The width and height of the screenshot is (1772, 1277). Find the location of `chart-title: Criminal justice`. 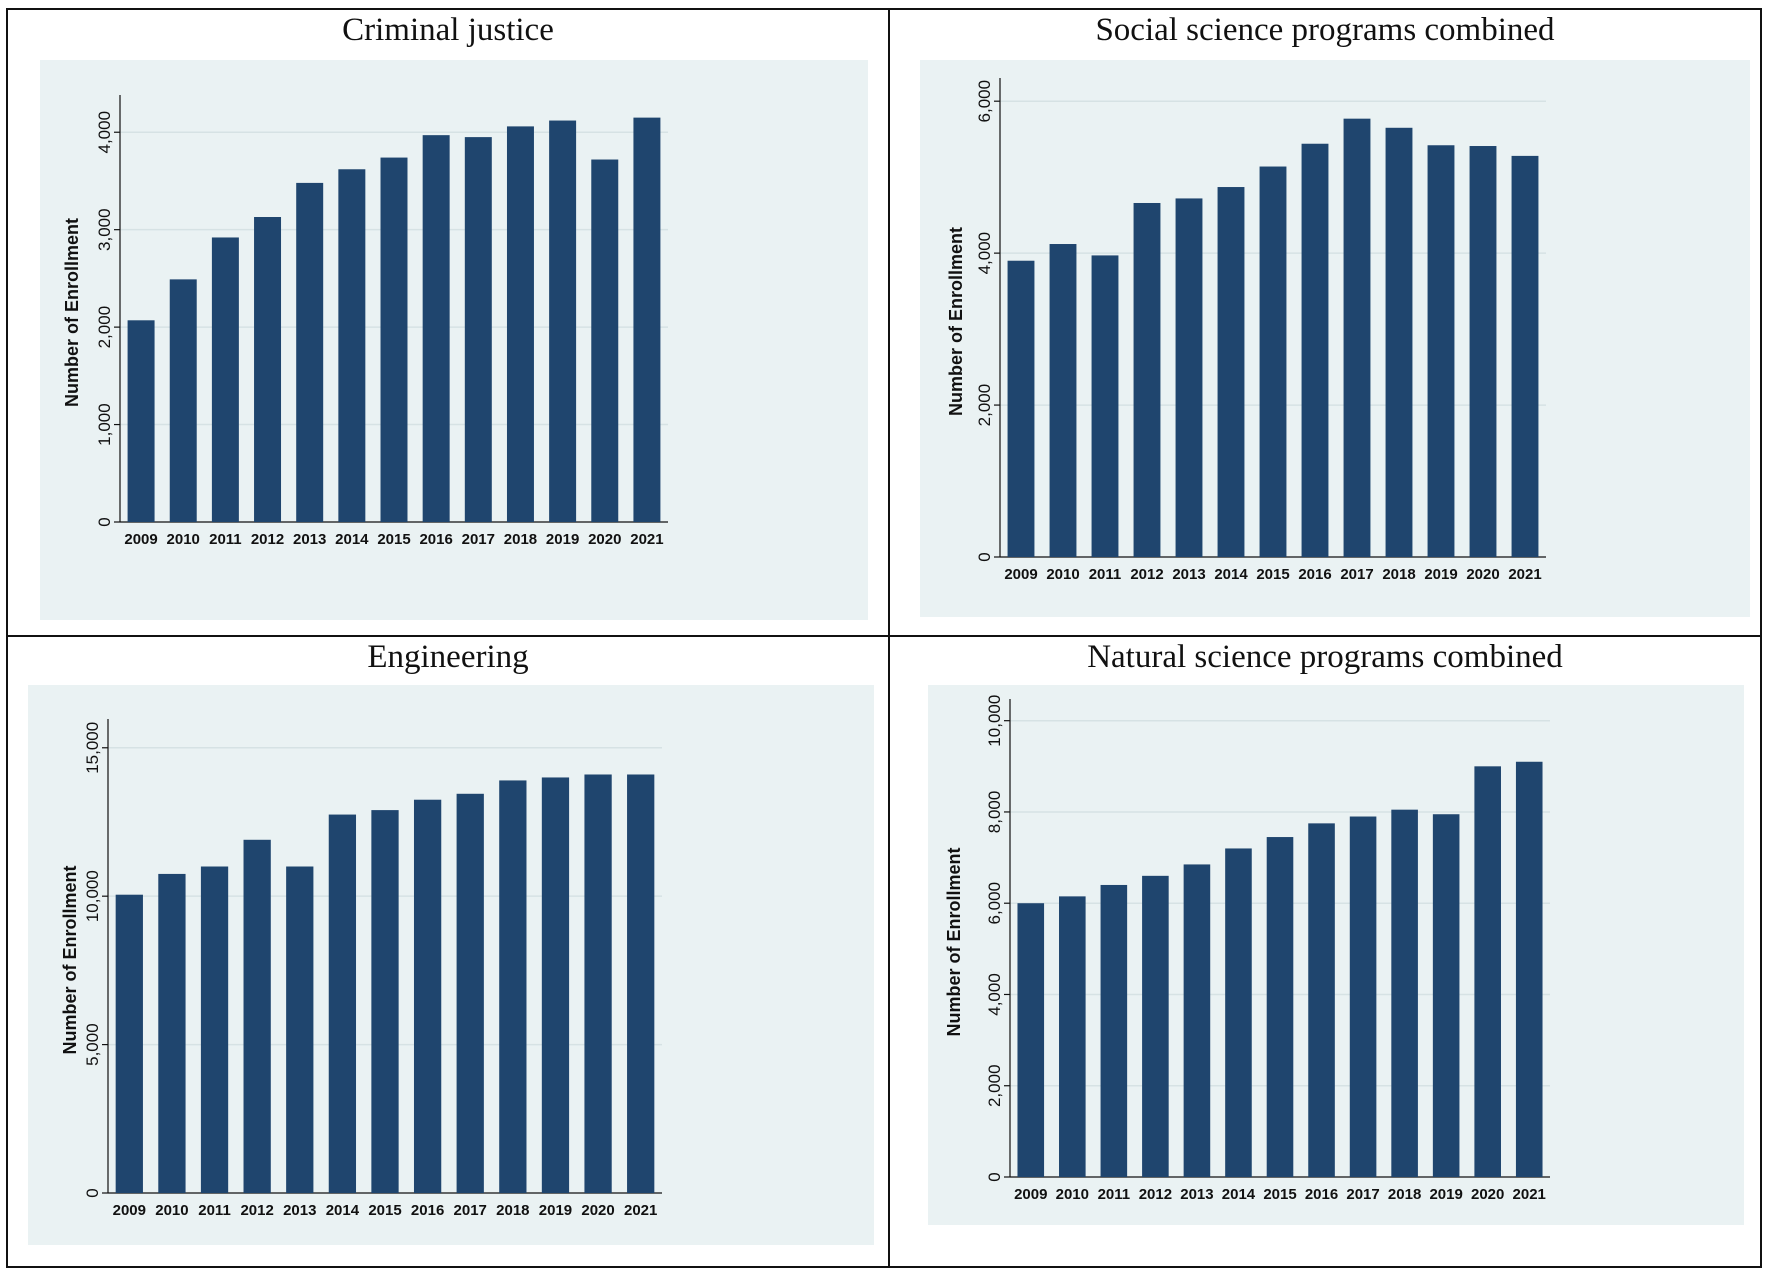

chart-title: Criminal justice is located at coordinates (448, 30).